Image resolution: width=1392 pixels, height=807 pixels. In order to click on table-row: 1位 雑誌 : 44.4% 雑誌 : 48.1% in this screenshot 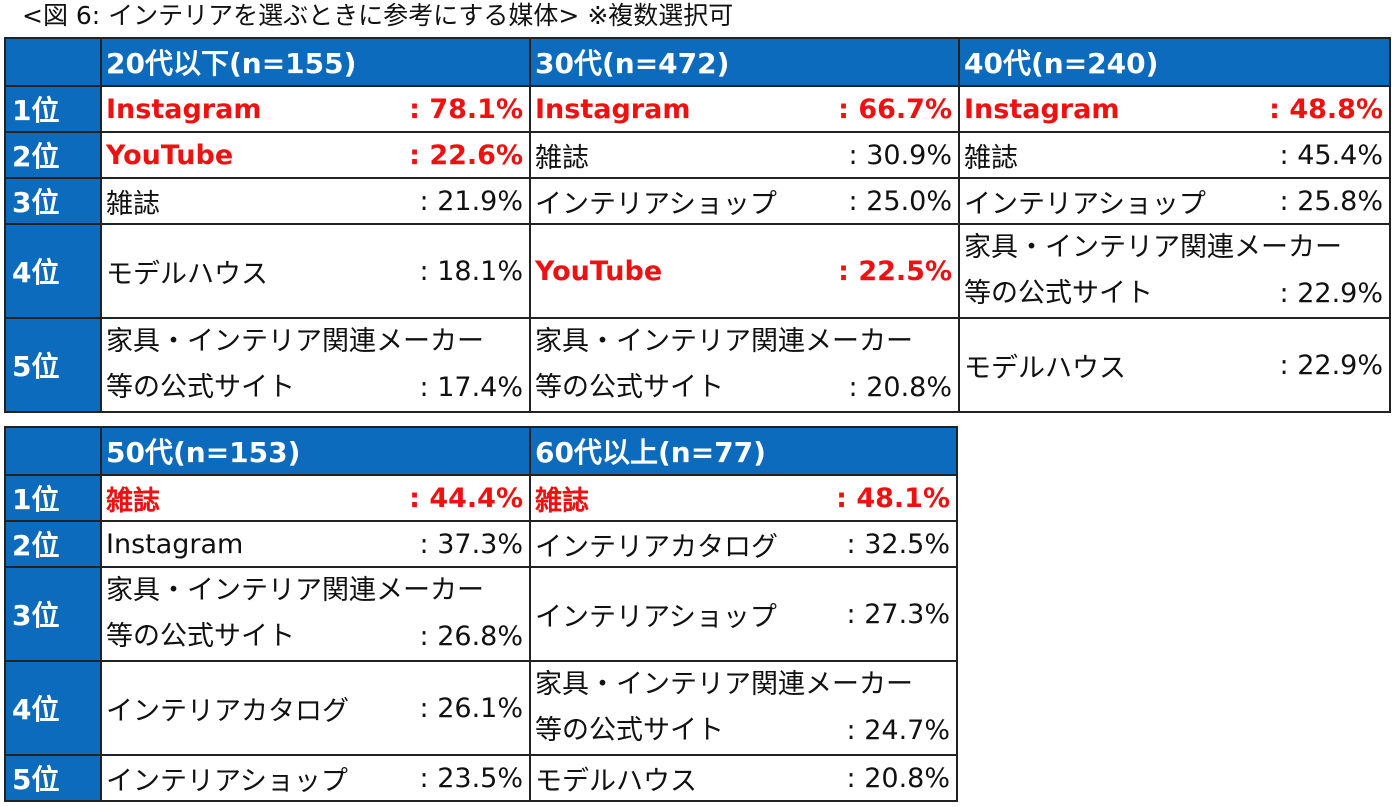, I will do `click(481, 498)`.